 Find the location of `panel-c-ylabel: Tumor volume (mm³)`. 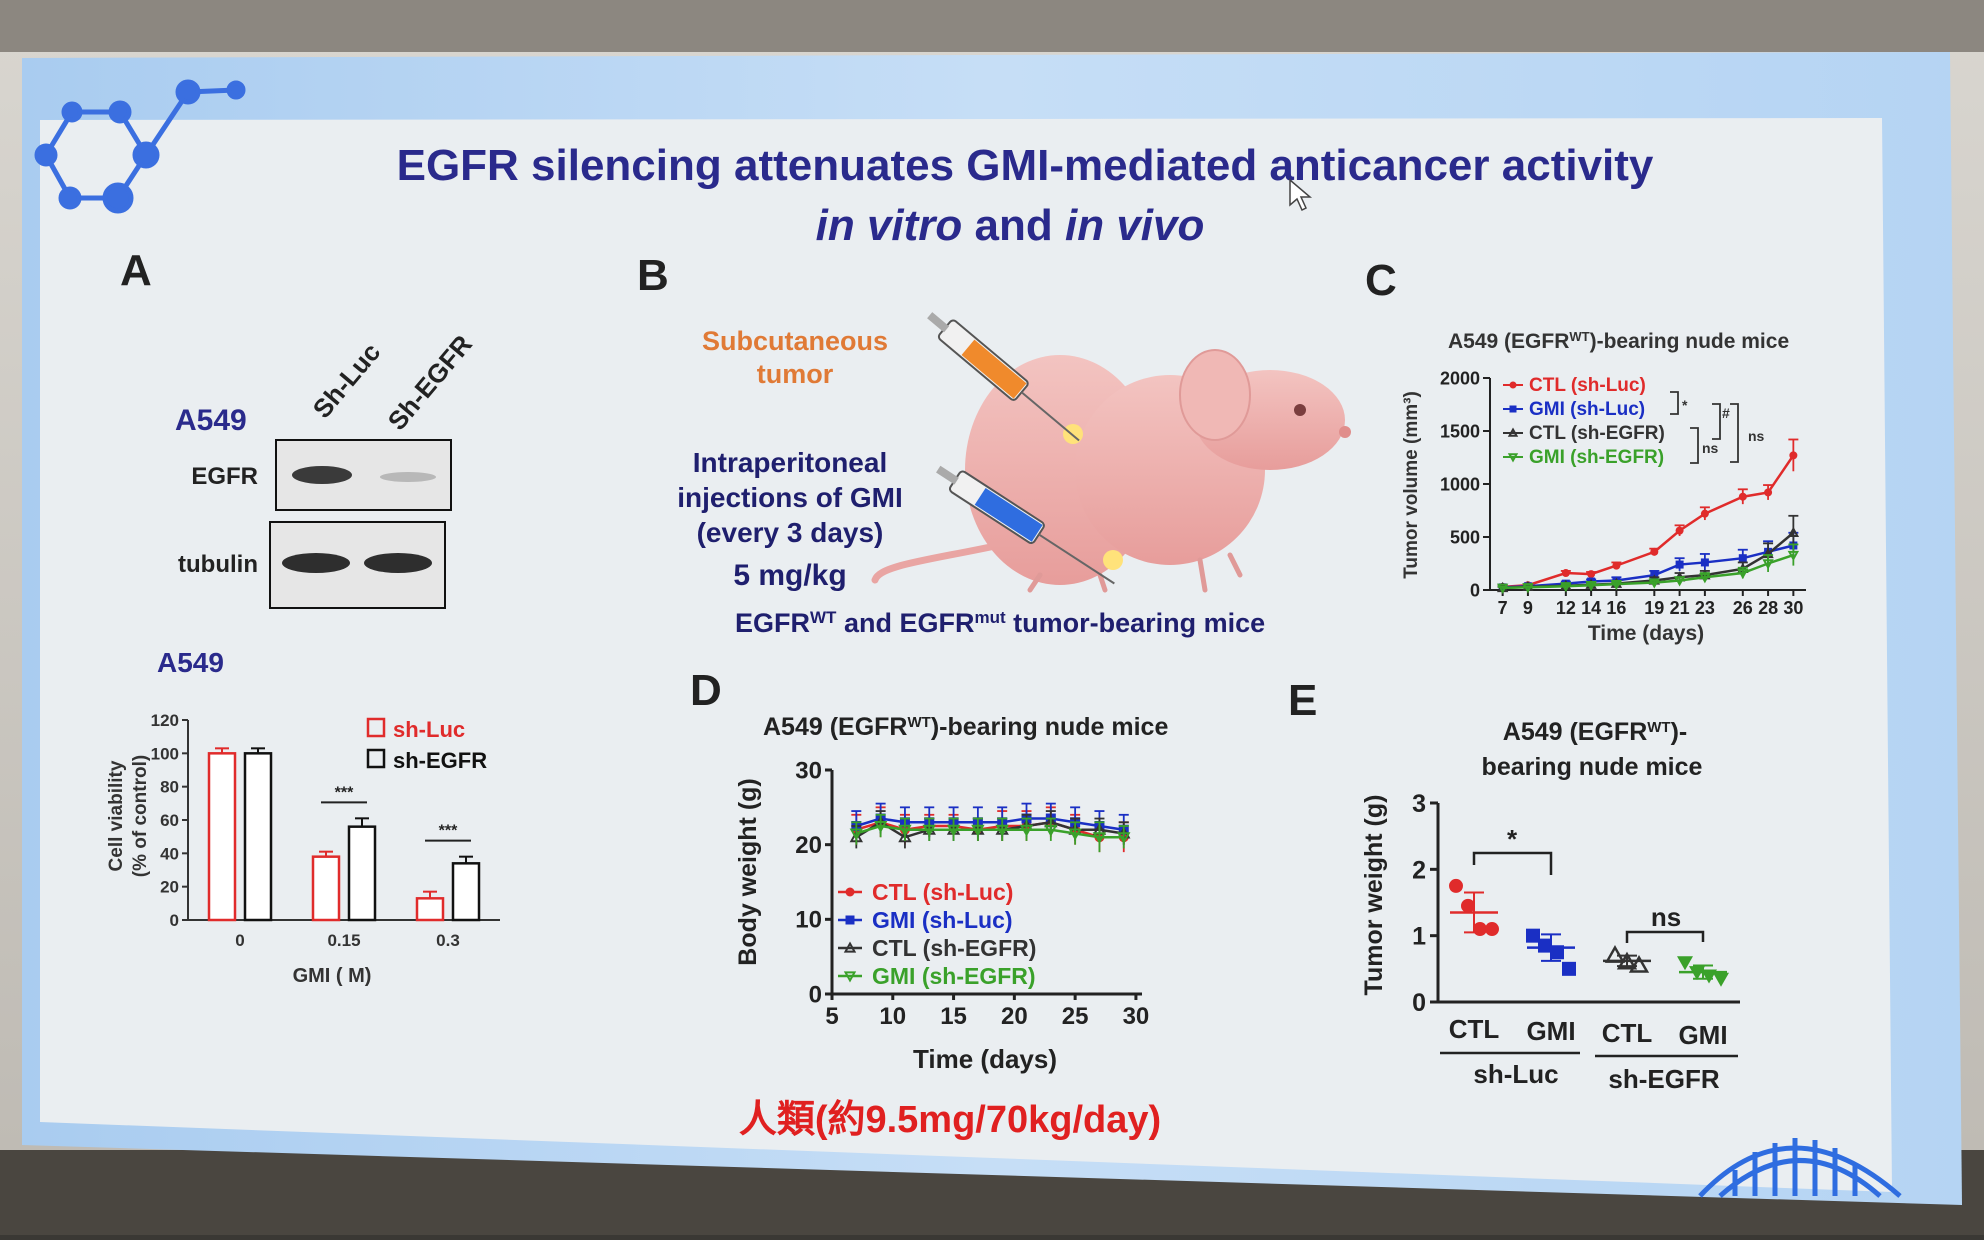

panel-c-ylabel: Tumor volume (mm³) is located at coordinates (1411, 485).